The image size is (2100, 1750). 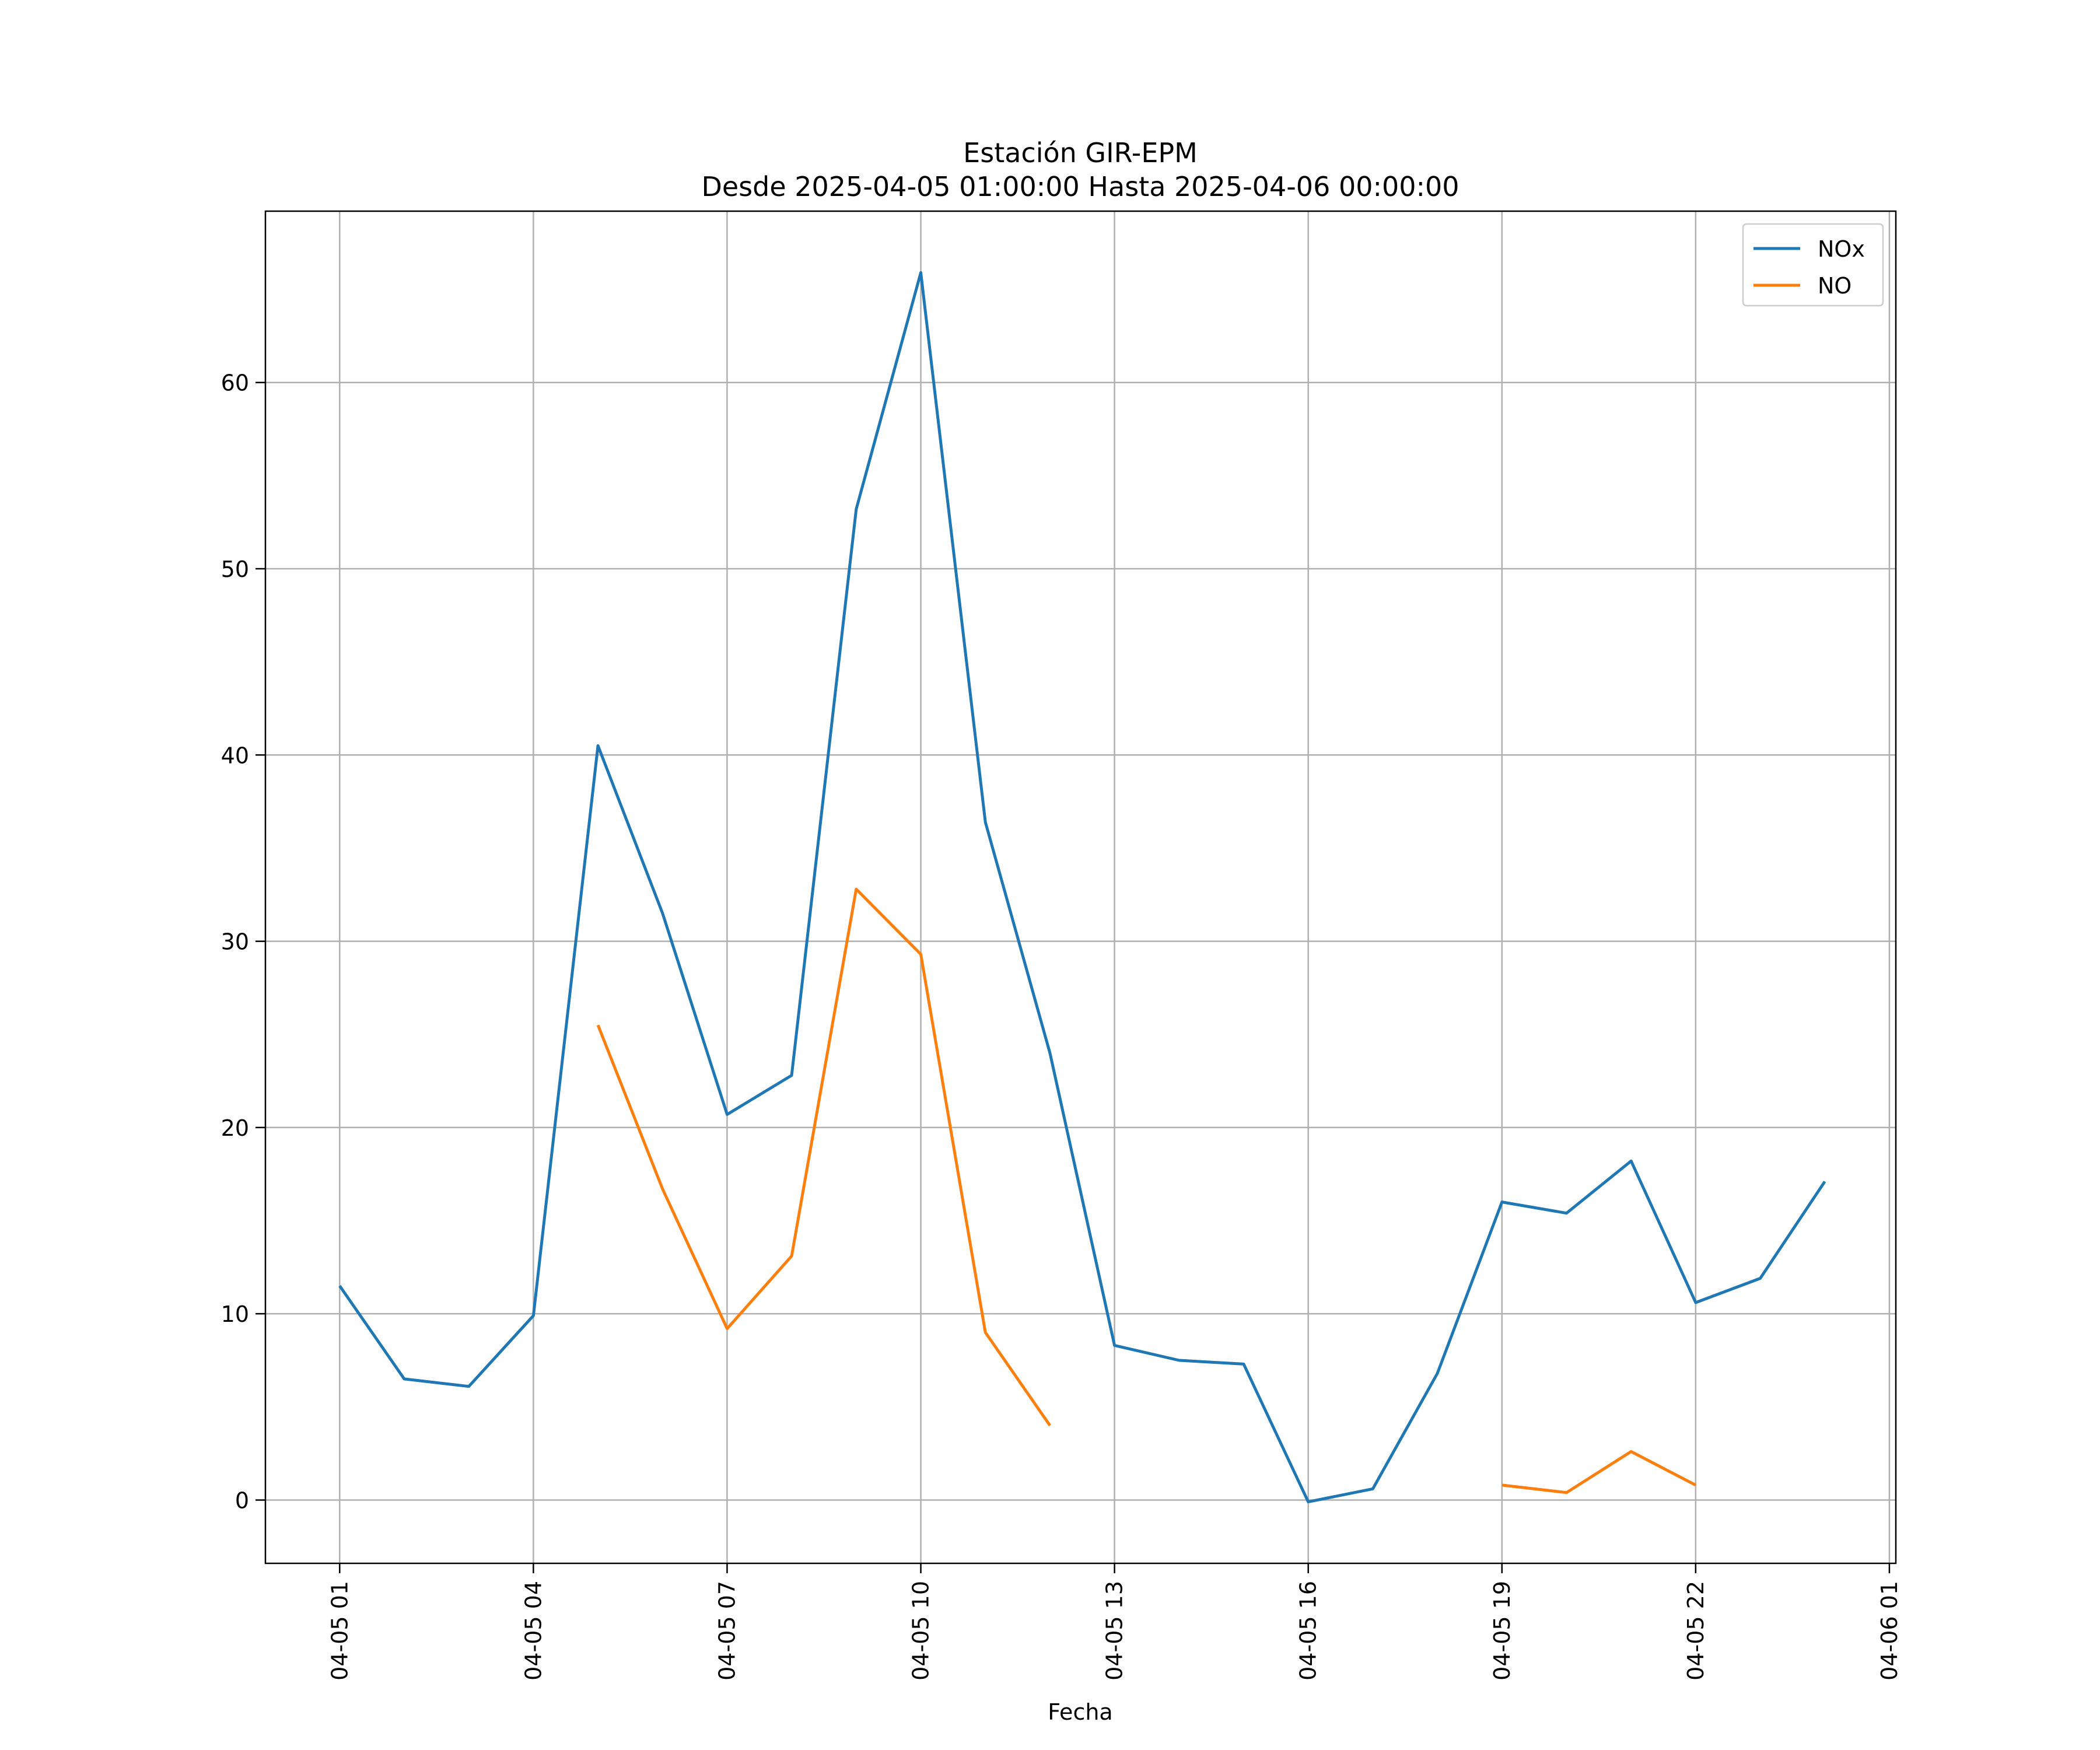 I want to click on legend: NOx NO, so click(x=1813, y=265).